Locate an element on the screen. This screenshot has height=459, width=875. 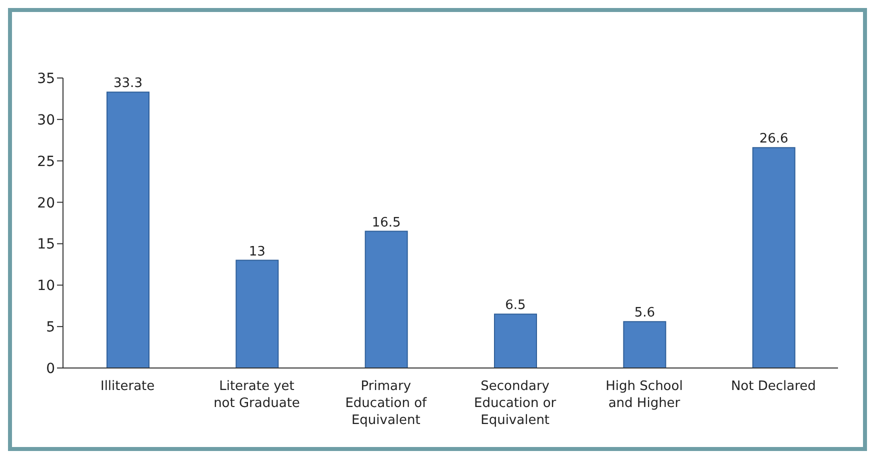
x-tick-label: Secondary Education or Equivalent is located at coordinates (515, 403).